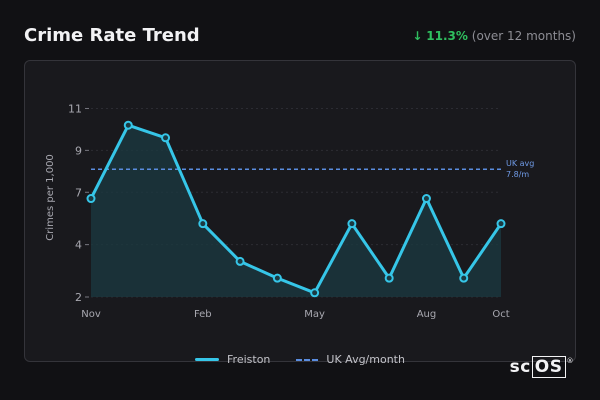 The image size is (600, 400). I want to click on y-tick-label: 9, so click(78, 150).